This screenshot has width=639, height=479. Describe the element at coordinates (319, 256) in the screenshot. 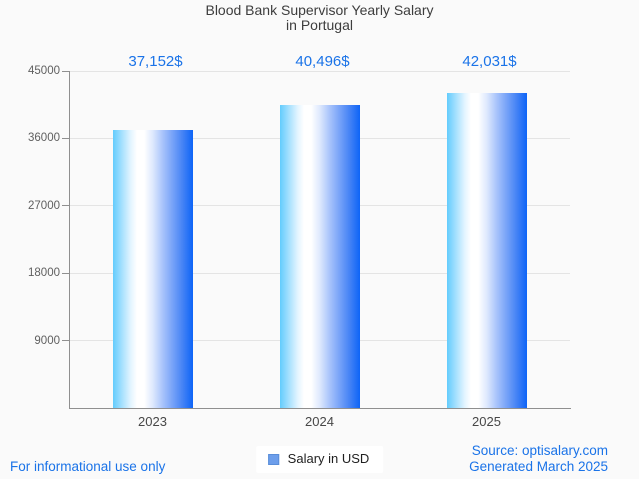

I see `bar-2024` at that location.